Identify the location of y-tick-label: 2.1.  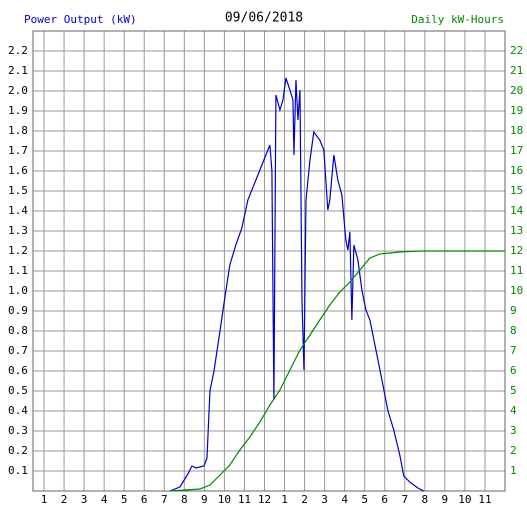
(18, 70).